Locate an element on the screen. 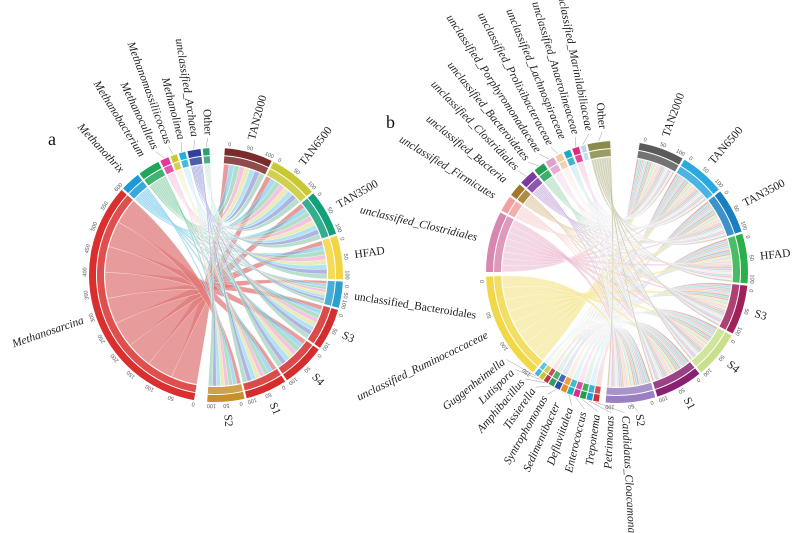 The width and height of the screenshot is (796, 533). sample-label: S1 is located at coordinates (689, 404).